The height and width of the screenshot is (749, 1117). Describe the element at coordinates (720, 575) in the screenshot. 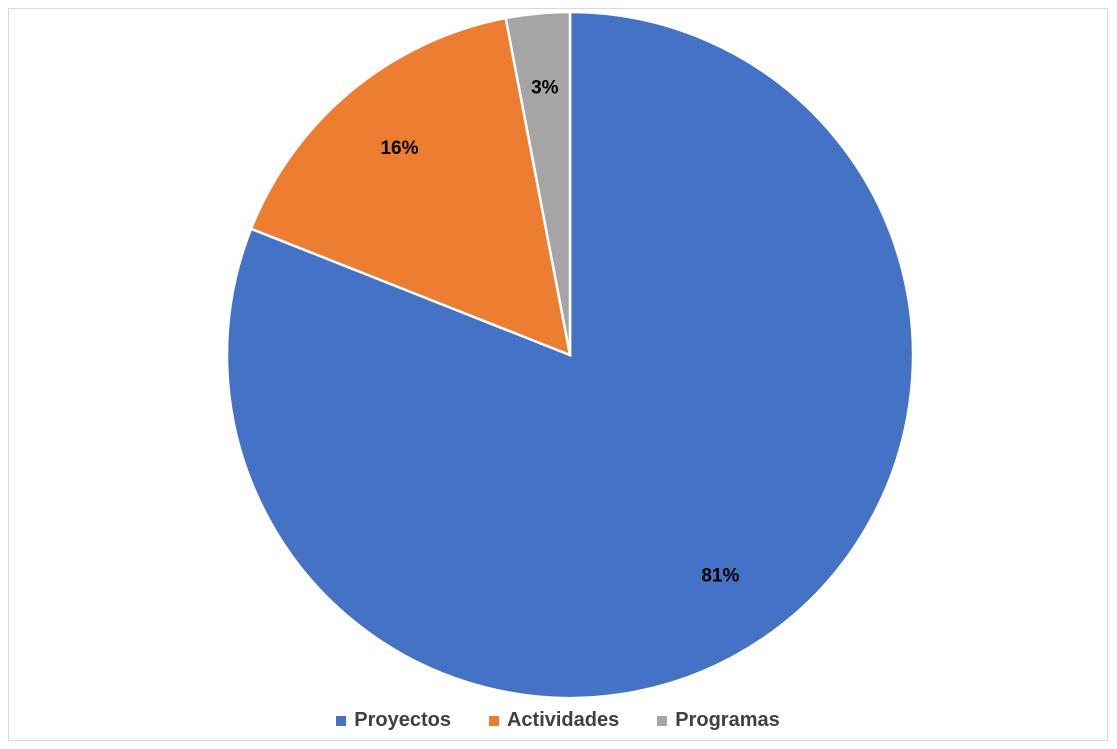

I see `data-label-proyectos: 81%` at that location.